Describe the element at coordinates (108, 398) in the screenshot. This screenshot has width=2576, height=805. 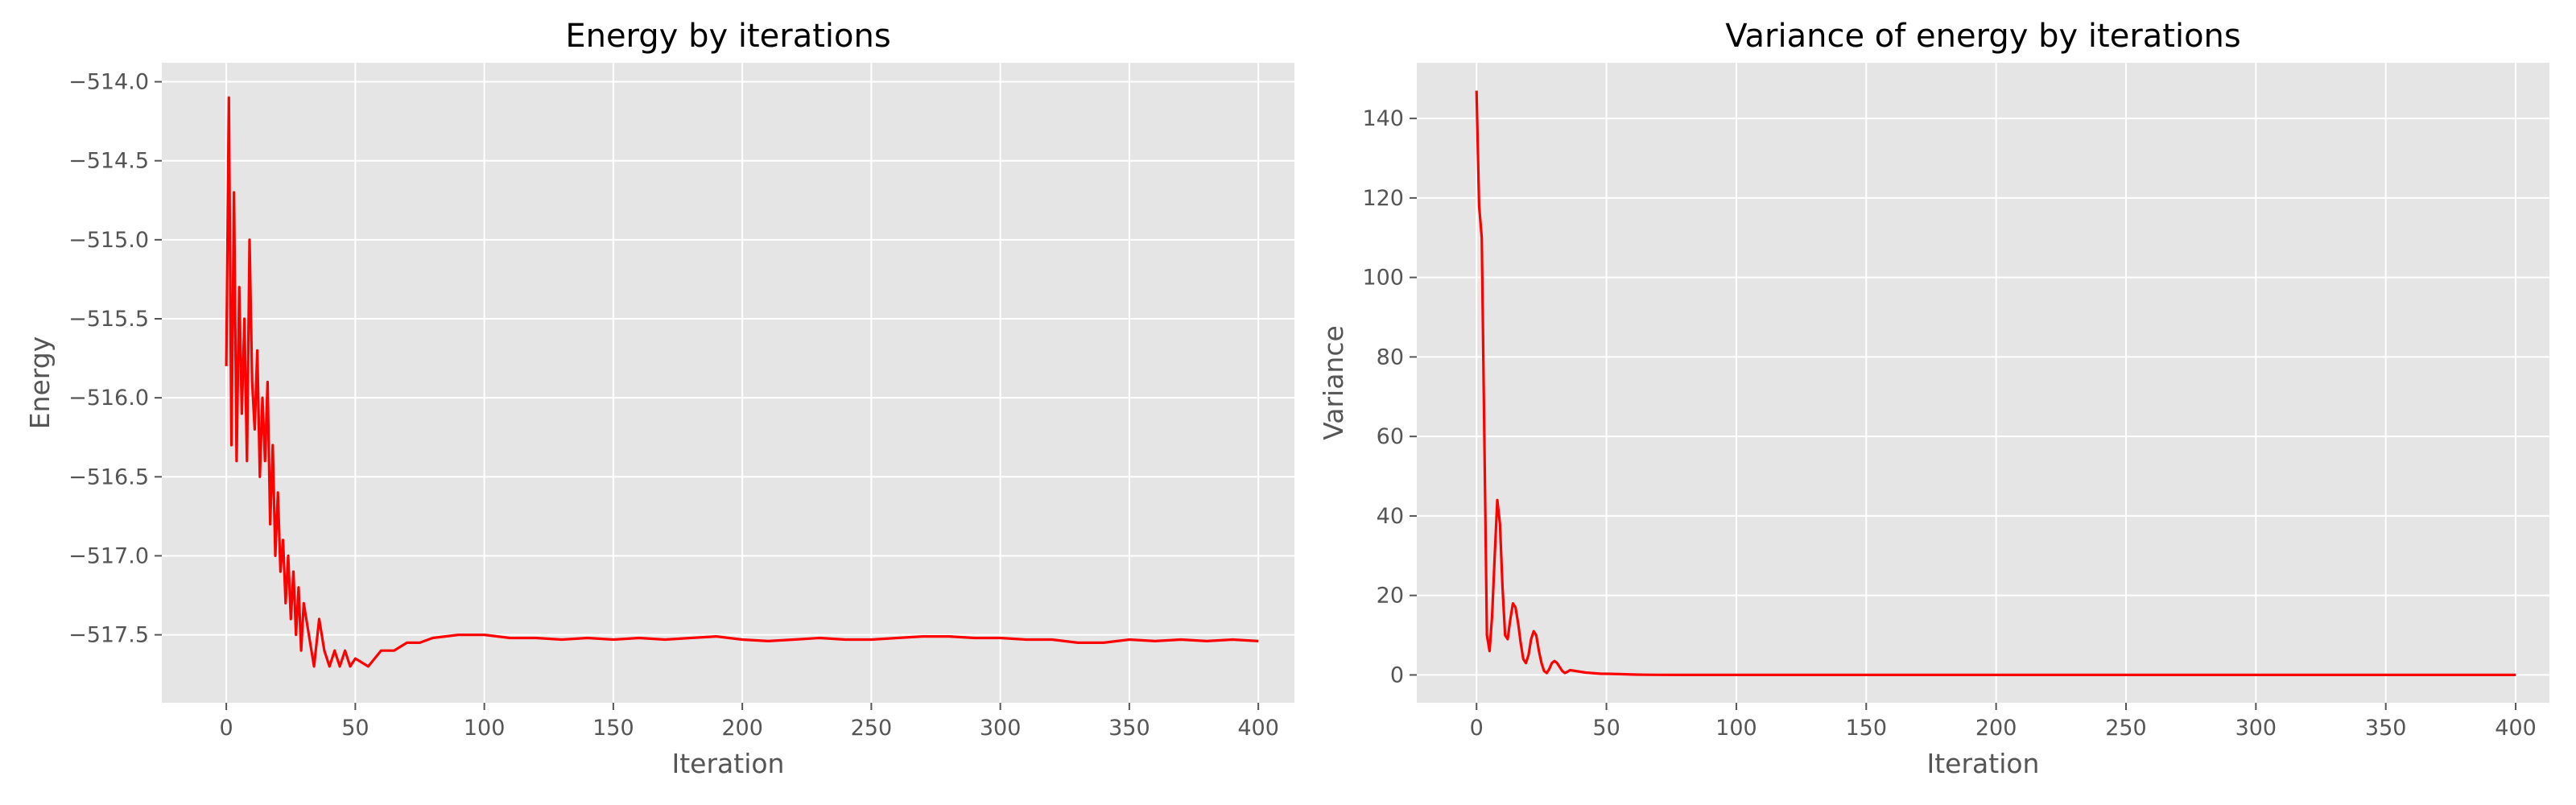
I see `energy-y-tick-label: −516.0` at that location.